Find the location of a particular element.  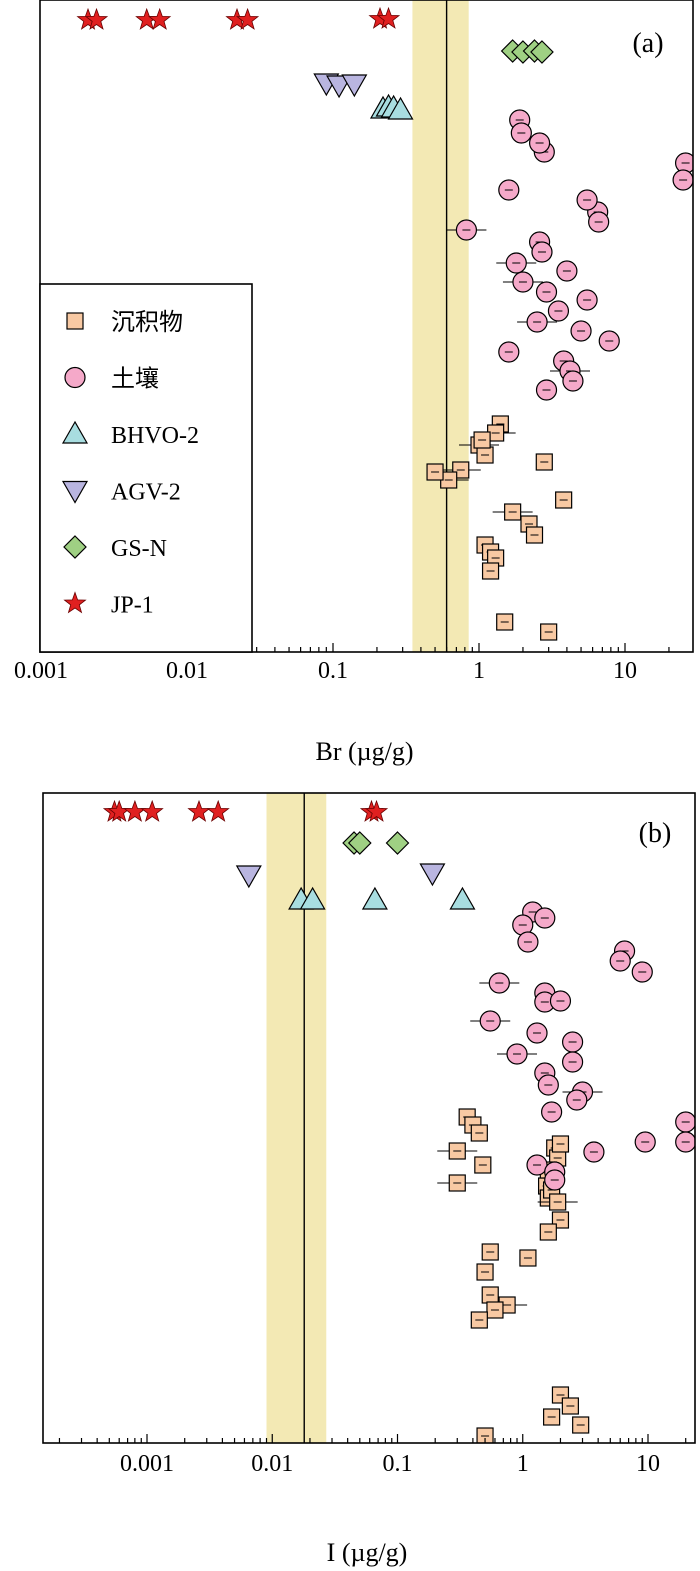

legend-entry: 土壤 is located at coordinates (135, 379).